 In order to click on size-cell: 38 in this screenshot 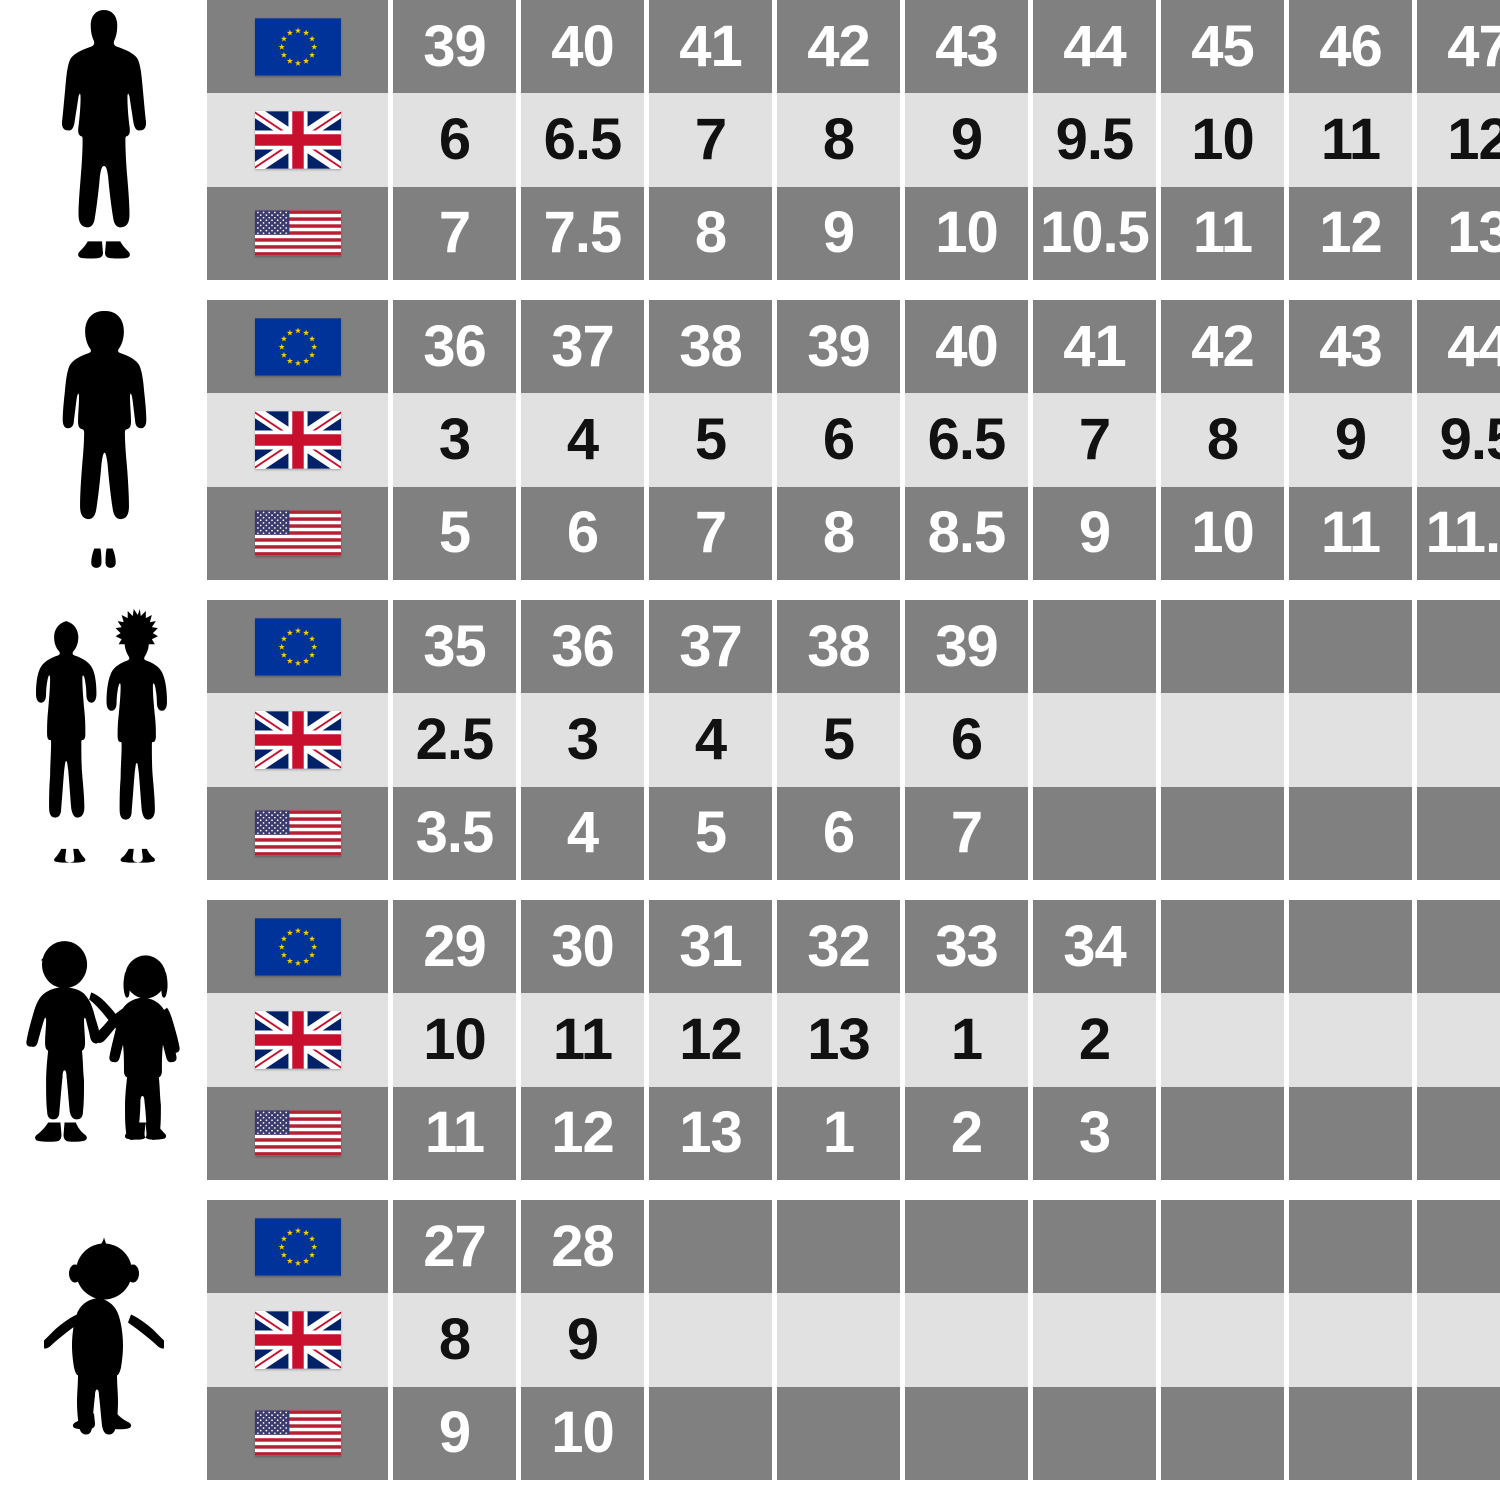, I will do `click(838, 647)`.